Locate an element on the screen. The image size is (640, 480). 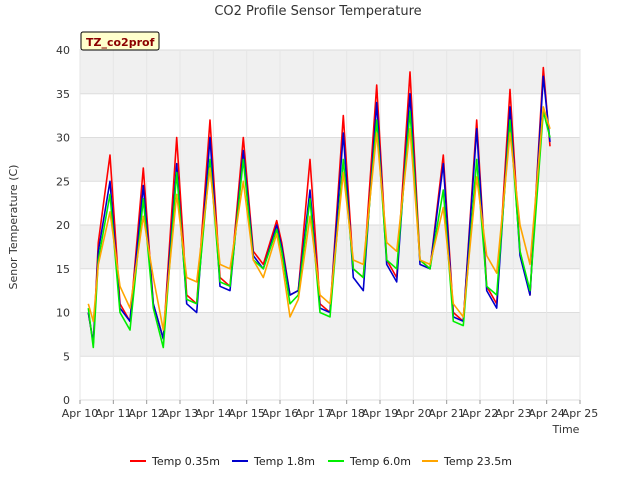
x-axis-label: Time is located at coordinates (566, 429).